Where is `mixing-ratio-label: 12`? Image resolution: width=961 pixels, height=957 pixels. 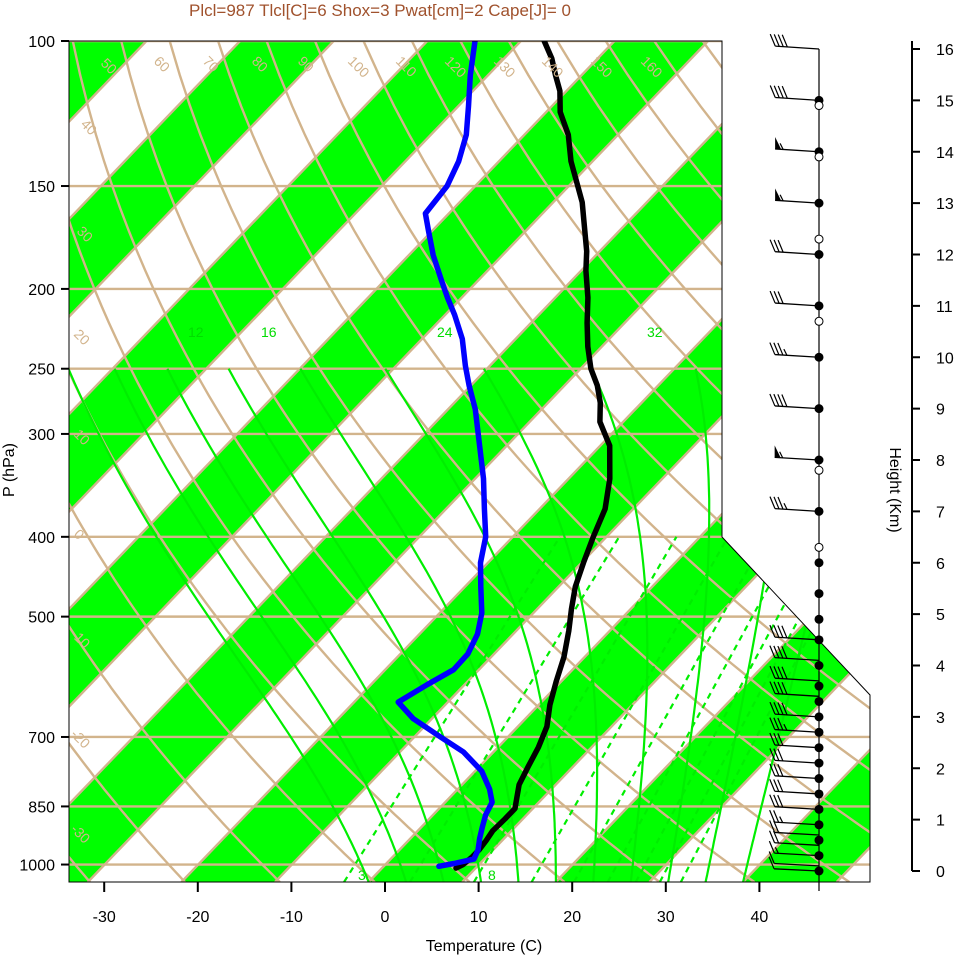
mixing-ratio-label: 12 is located at coordinates (196, 332).